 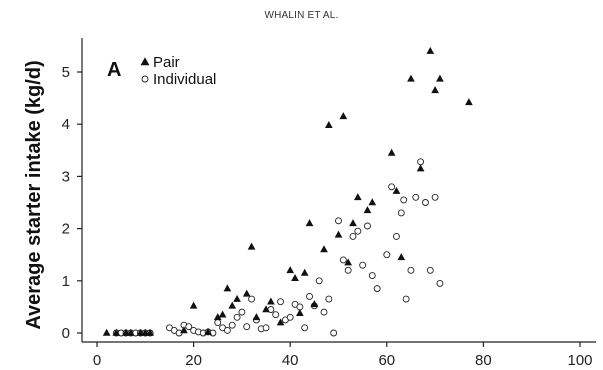 I want to click on x-tick-label: 60, so click(x=386, y=360).